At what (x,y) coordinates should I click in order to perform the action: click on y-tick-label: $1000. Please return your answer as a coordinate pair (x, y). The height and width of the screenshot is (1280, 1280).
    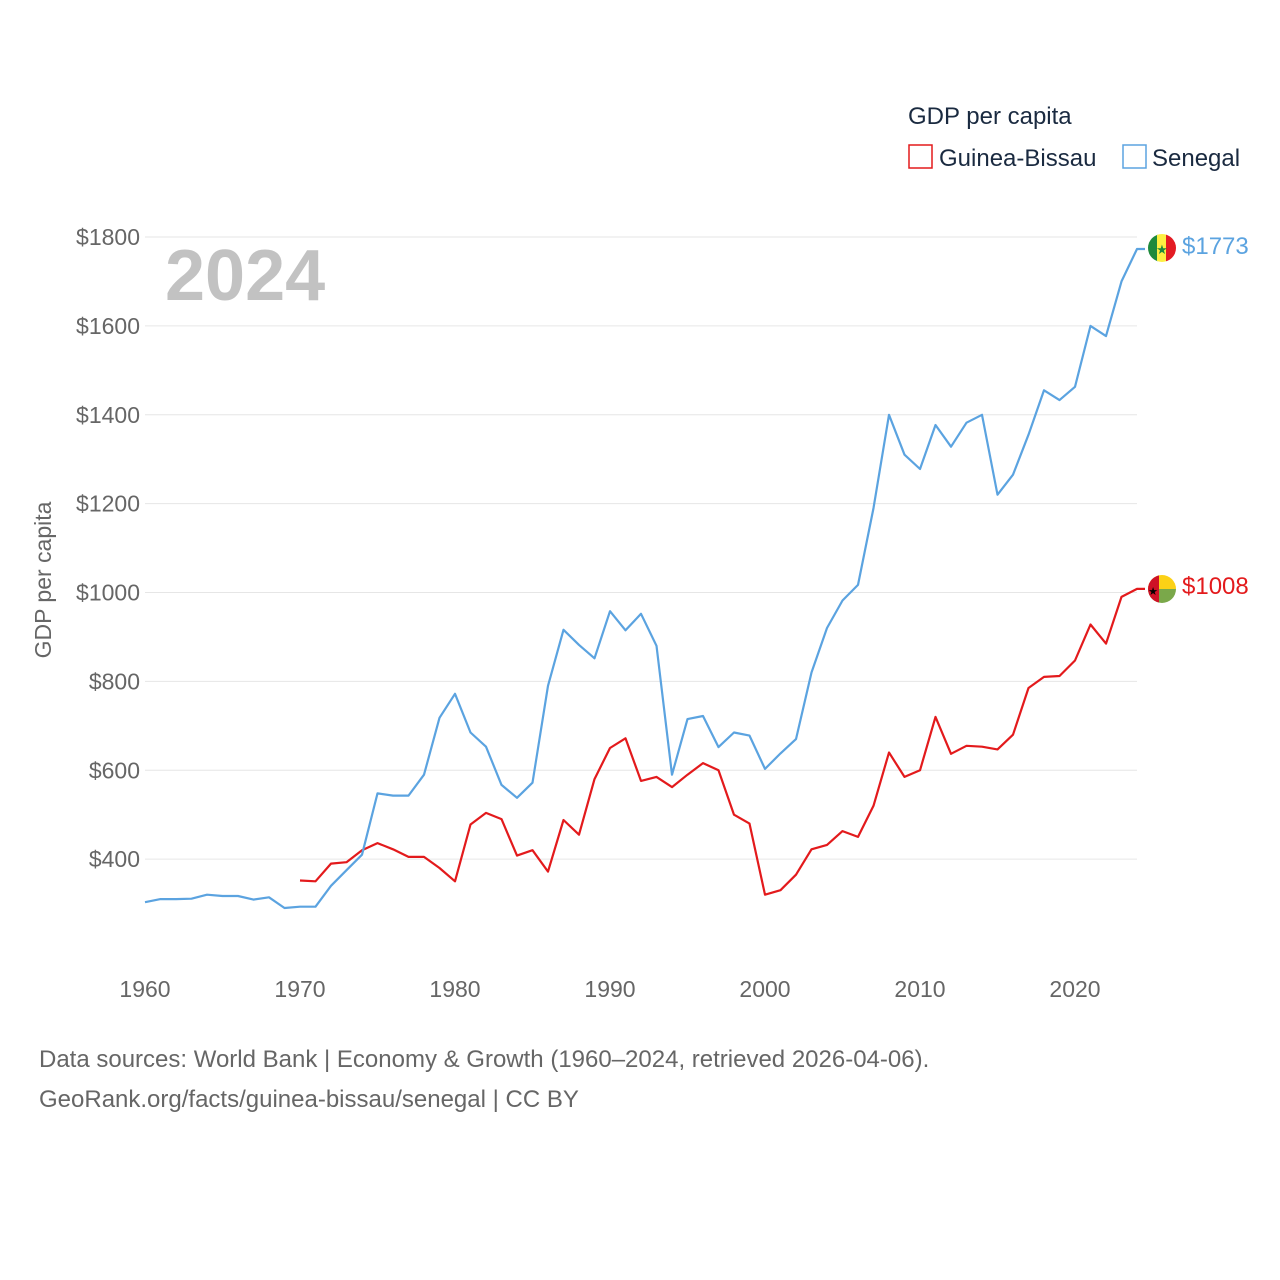
    Looking at the image, I should click on (108, 593).